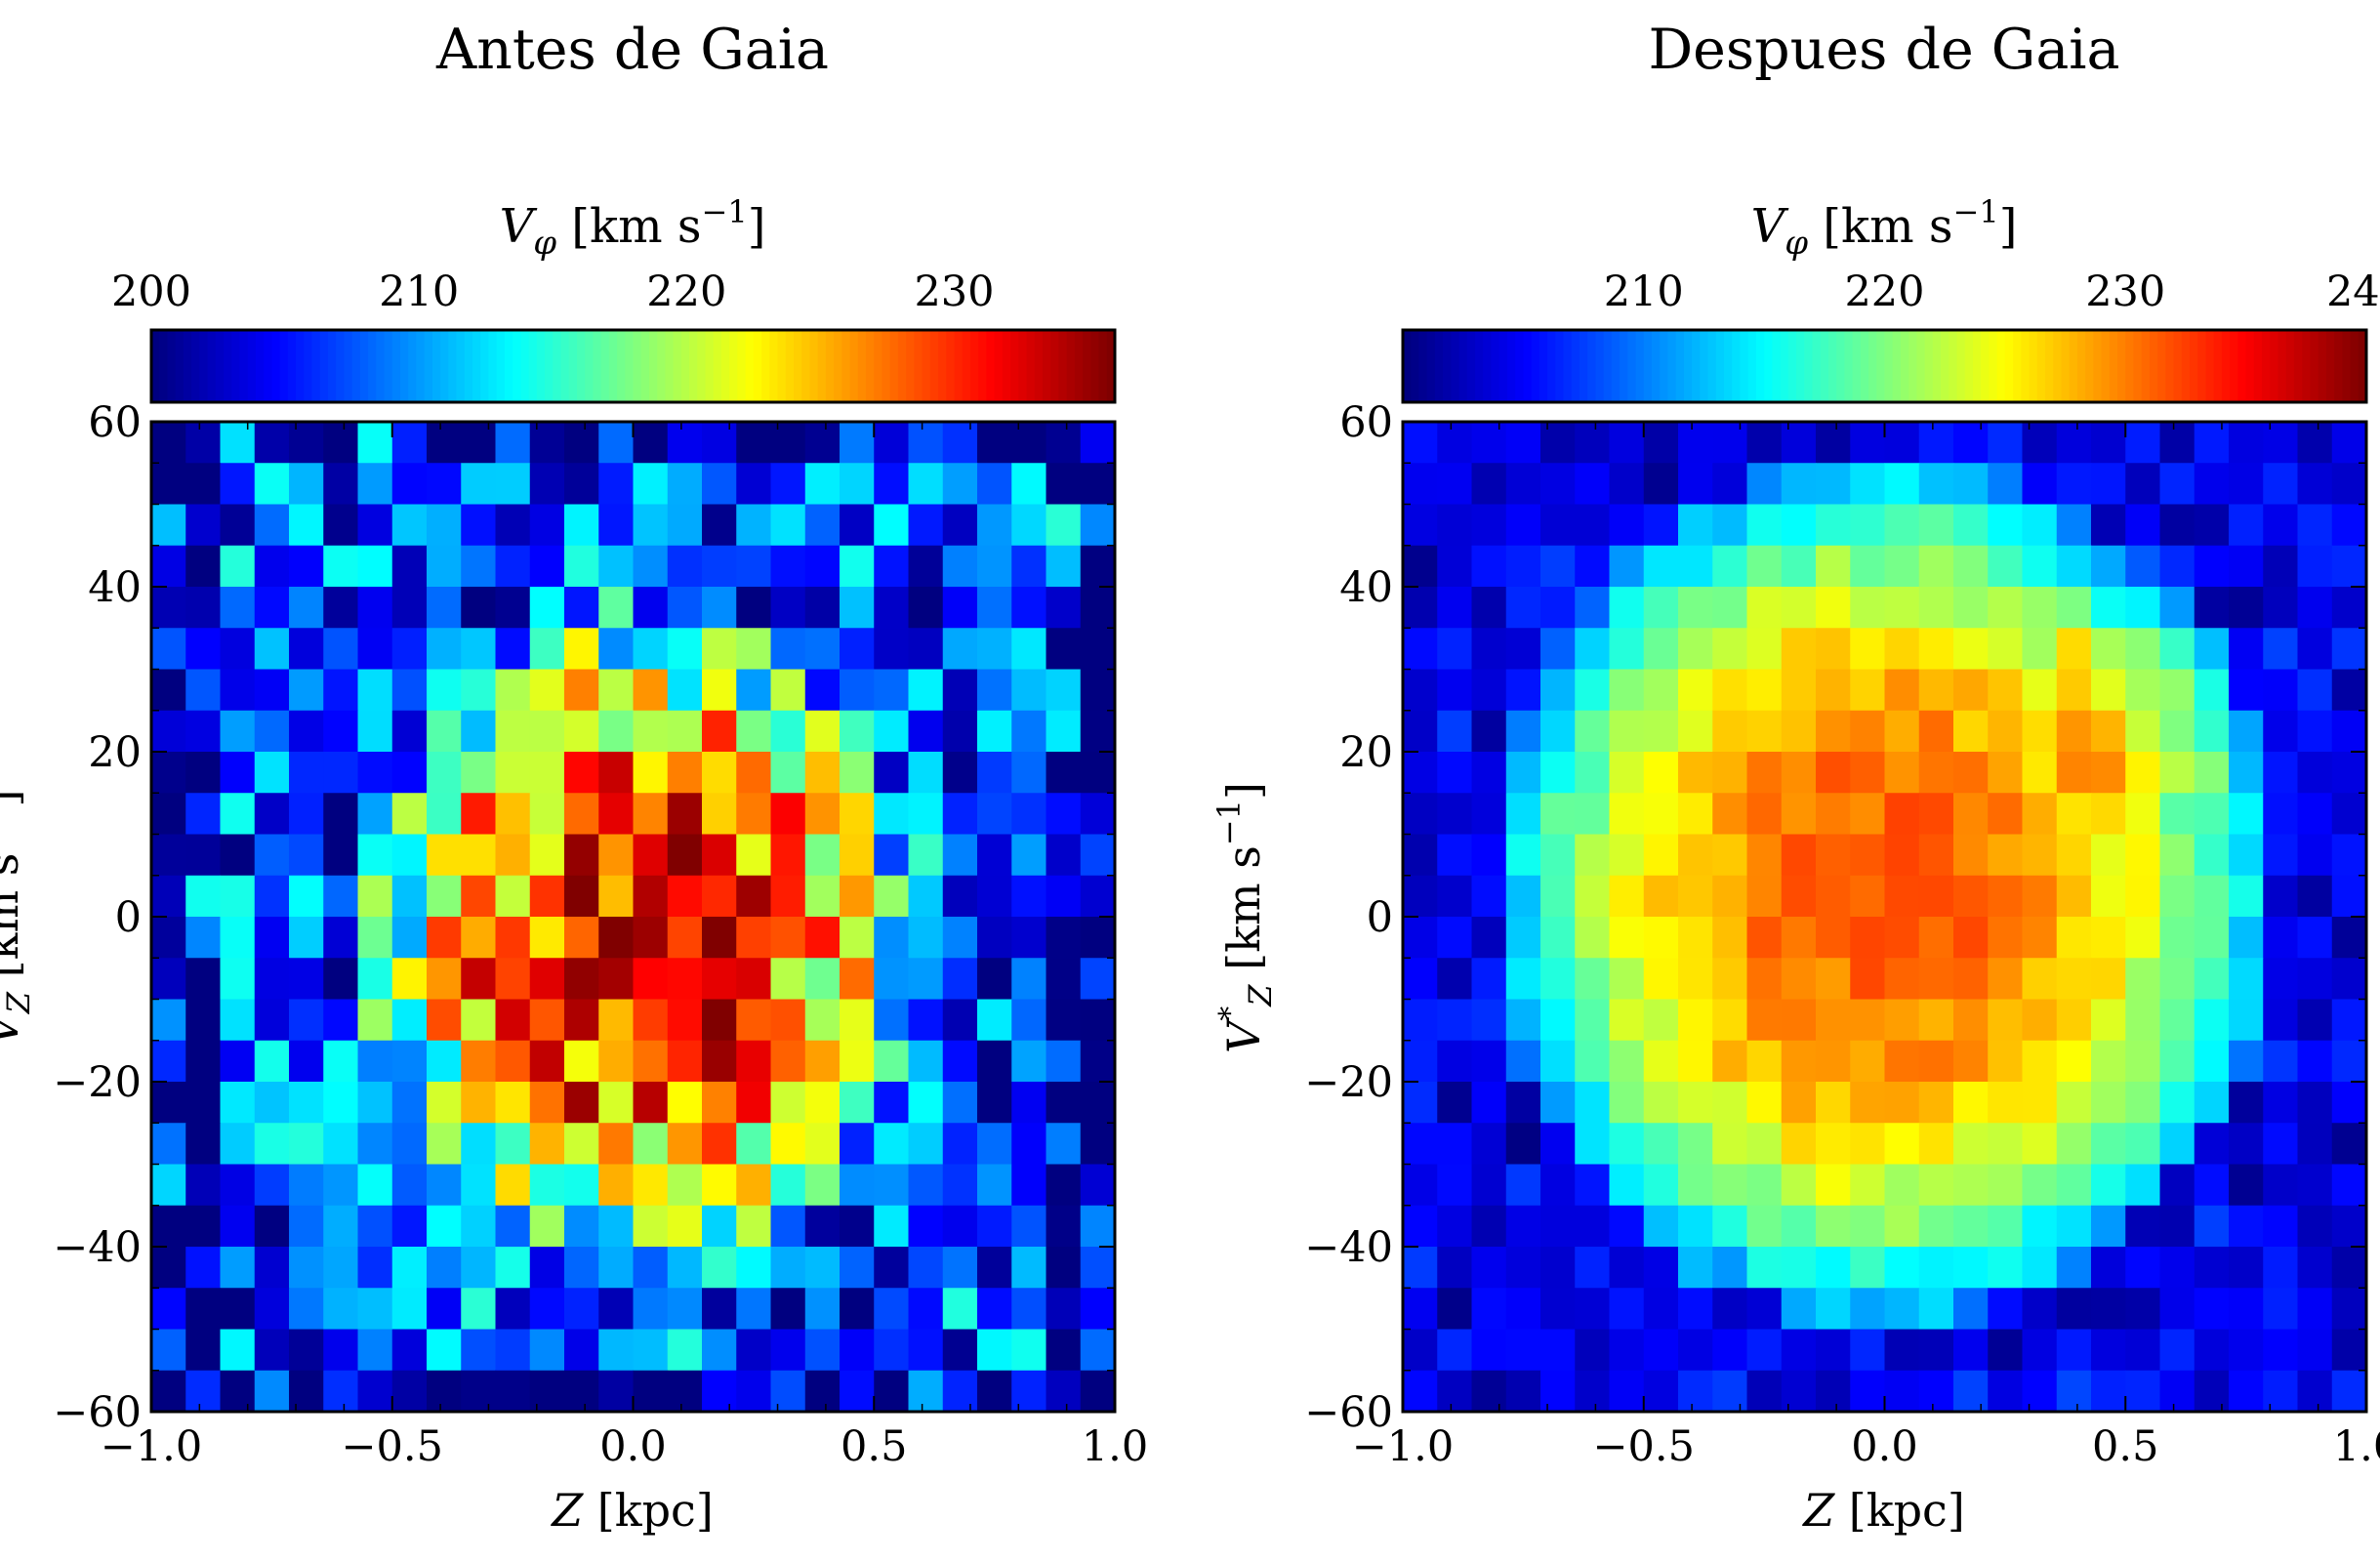 Image resolution: width=2380 pixels, height=1562 pixels. Describe the element at coordinates (392, 1446) in the screenshot. I see `x-tick-label: −0.5` at that location.